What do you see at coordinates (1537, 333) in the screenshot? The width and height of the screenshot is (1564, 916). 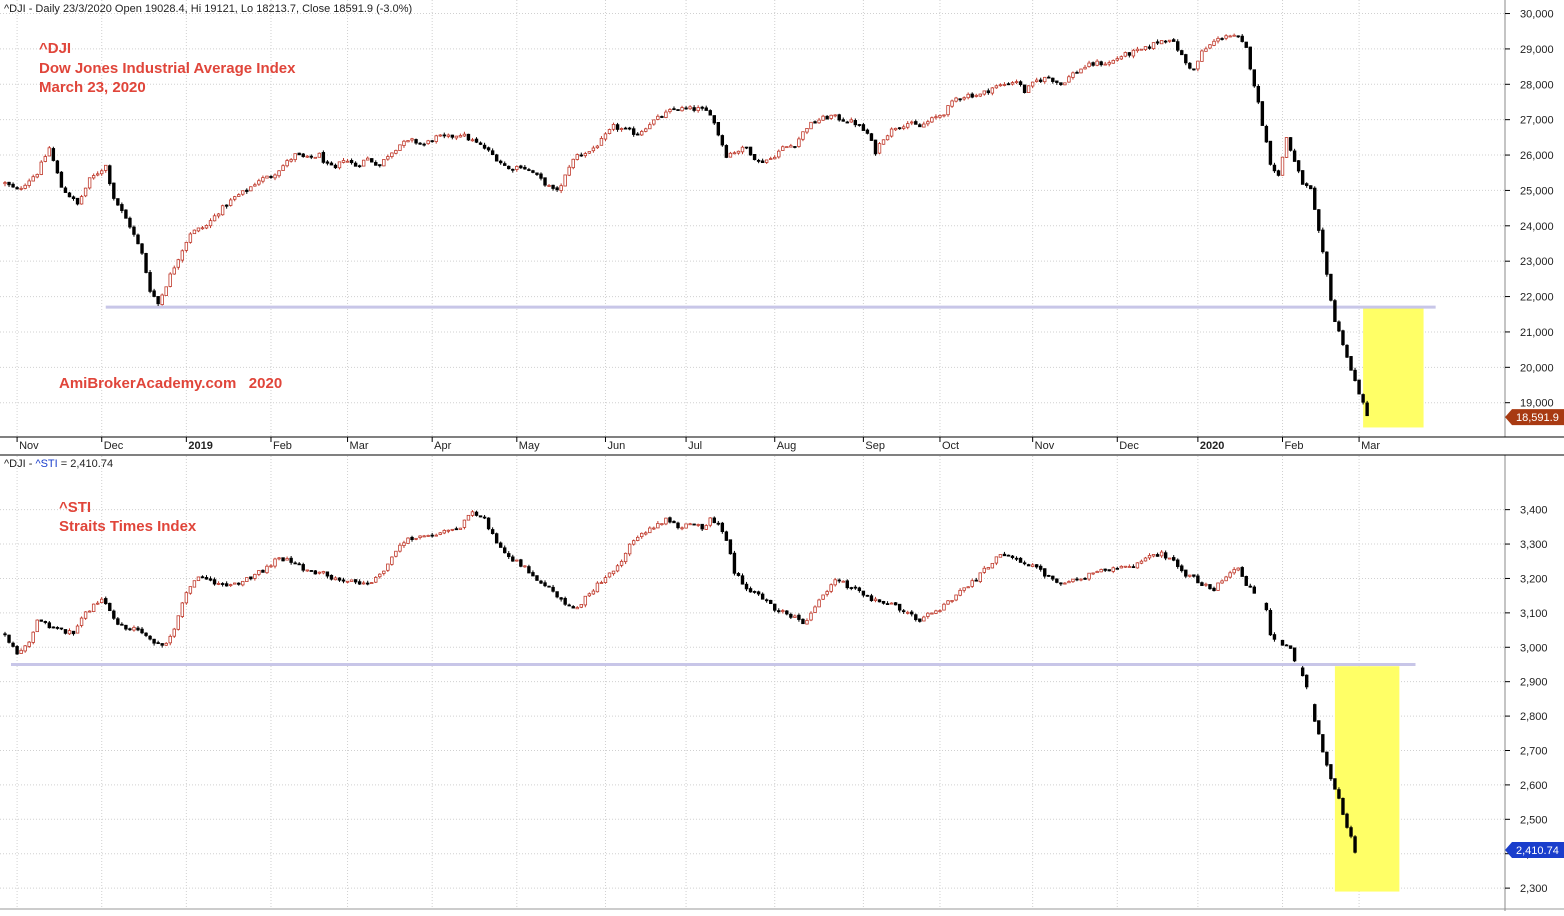 I see `dji-price-label-2: 21,000` at bounding box center [1537, 333].